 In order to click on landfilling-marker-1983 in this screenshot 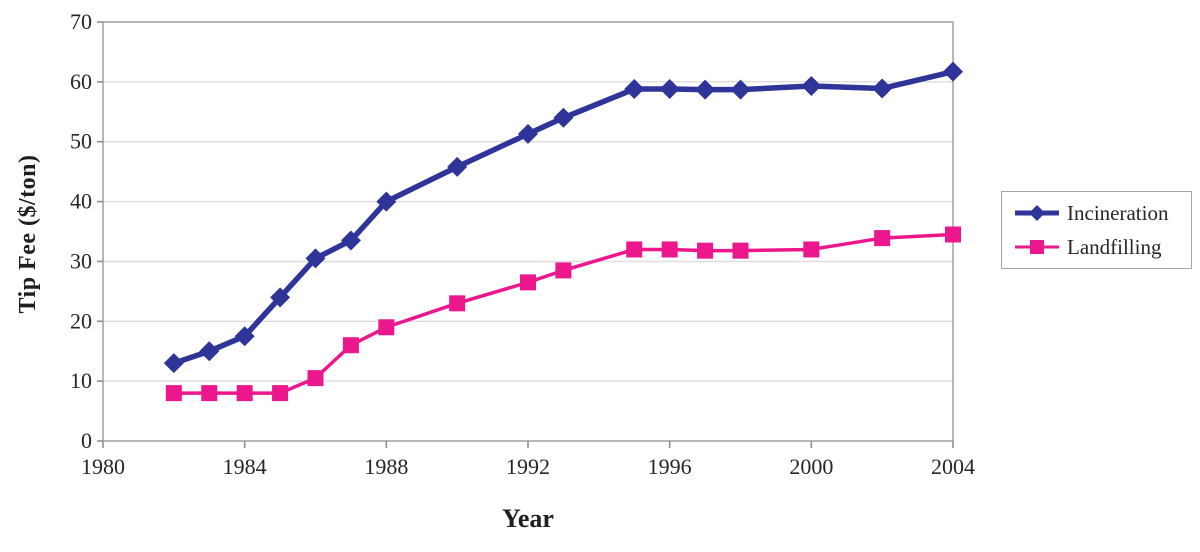, I will do `click(209, 393)`.